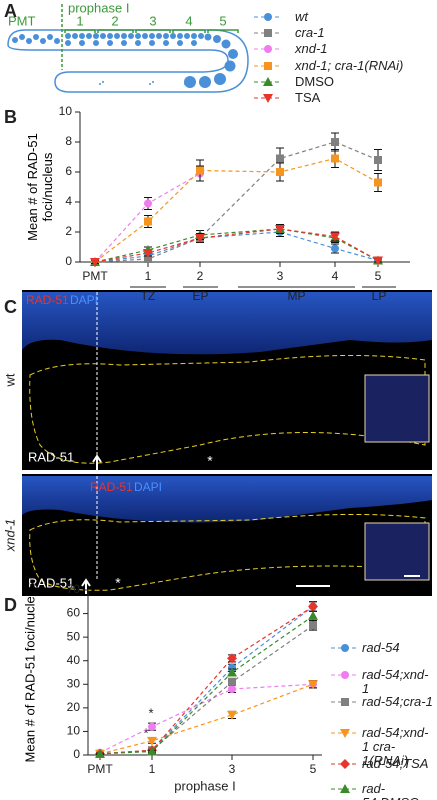 The width and height of the screenshot is (437, 800). Describe the element at coordinates (10, 117) in the screenshot. I see `panel-label: B` at that location.